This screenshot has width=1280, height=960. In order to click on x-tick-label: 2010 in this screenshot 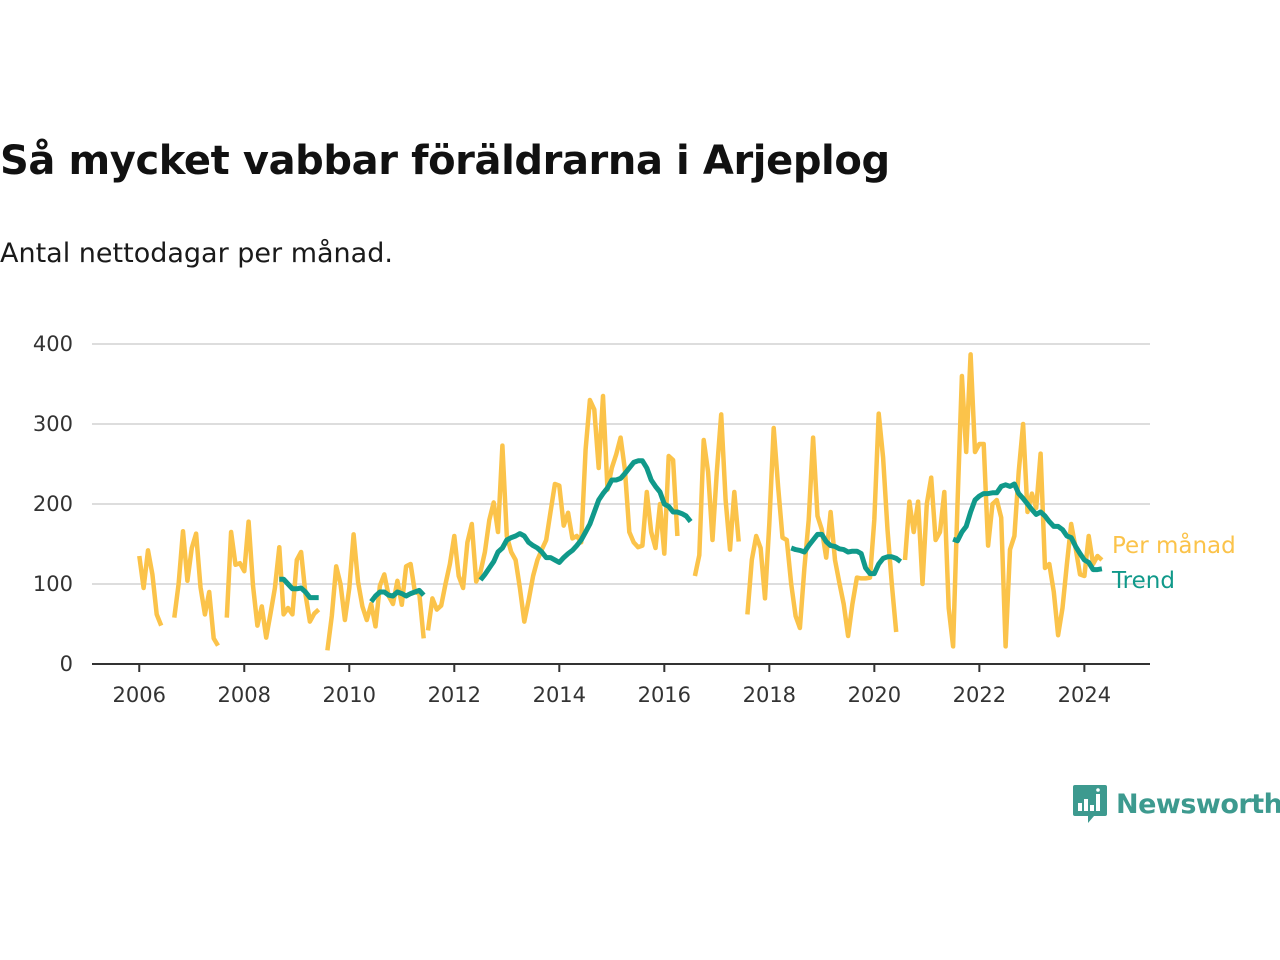, I will do `click(349, 695)`.